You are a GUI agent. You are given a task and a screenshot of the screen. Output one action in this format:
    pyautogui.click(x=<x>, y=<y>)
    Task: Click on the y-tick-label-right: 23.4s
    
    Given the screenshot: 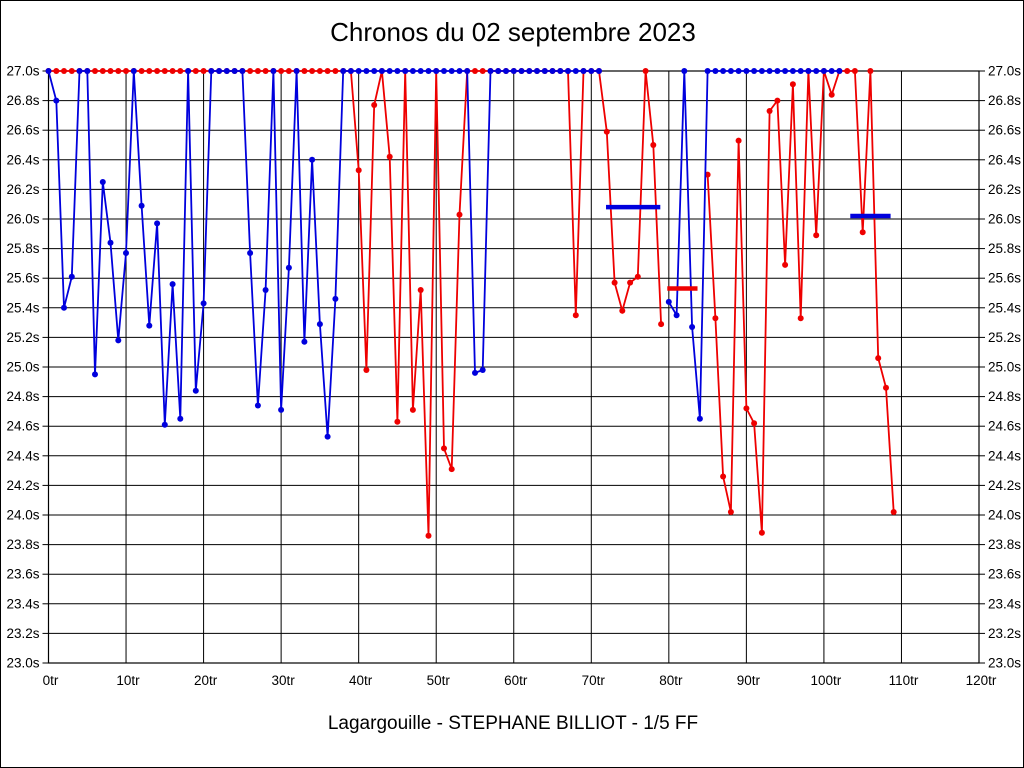 What is the action you would take?
    pyautogui.click(x=1004, y=603)
    